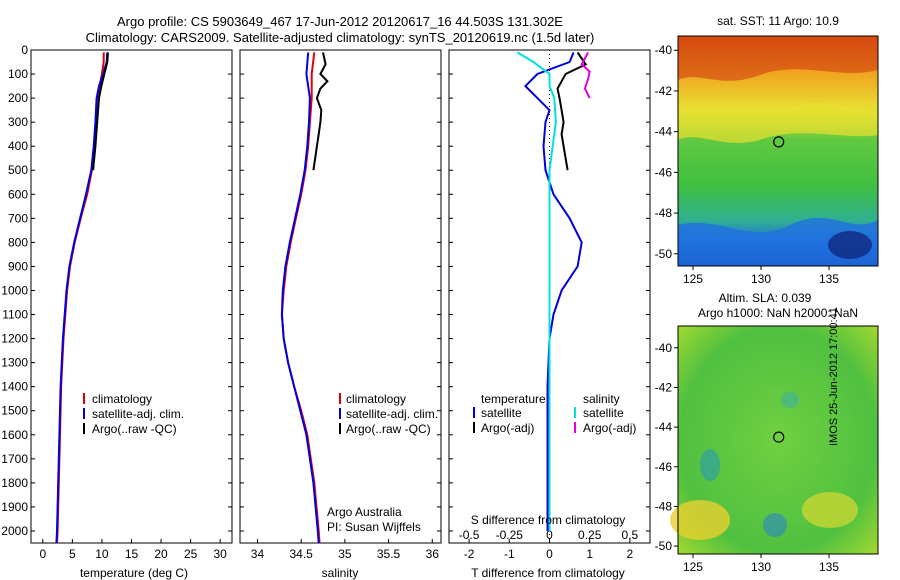 Image resolution: width=900 pixels, height=580 pixels. Describe the element at coordinates (14, 387) in the screenshot. I see `depth-tick-label: 1400` at that location.